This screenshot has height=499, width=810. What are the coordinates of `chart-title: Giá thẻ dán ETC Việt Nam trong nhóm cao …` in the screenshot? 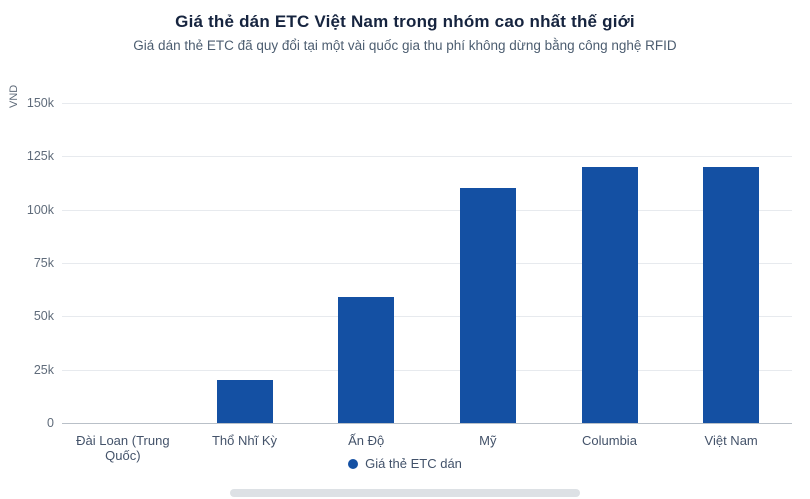 It's located at (405, 21).